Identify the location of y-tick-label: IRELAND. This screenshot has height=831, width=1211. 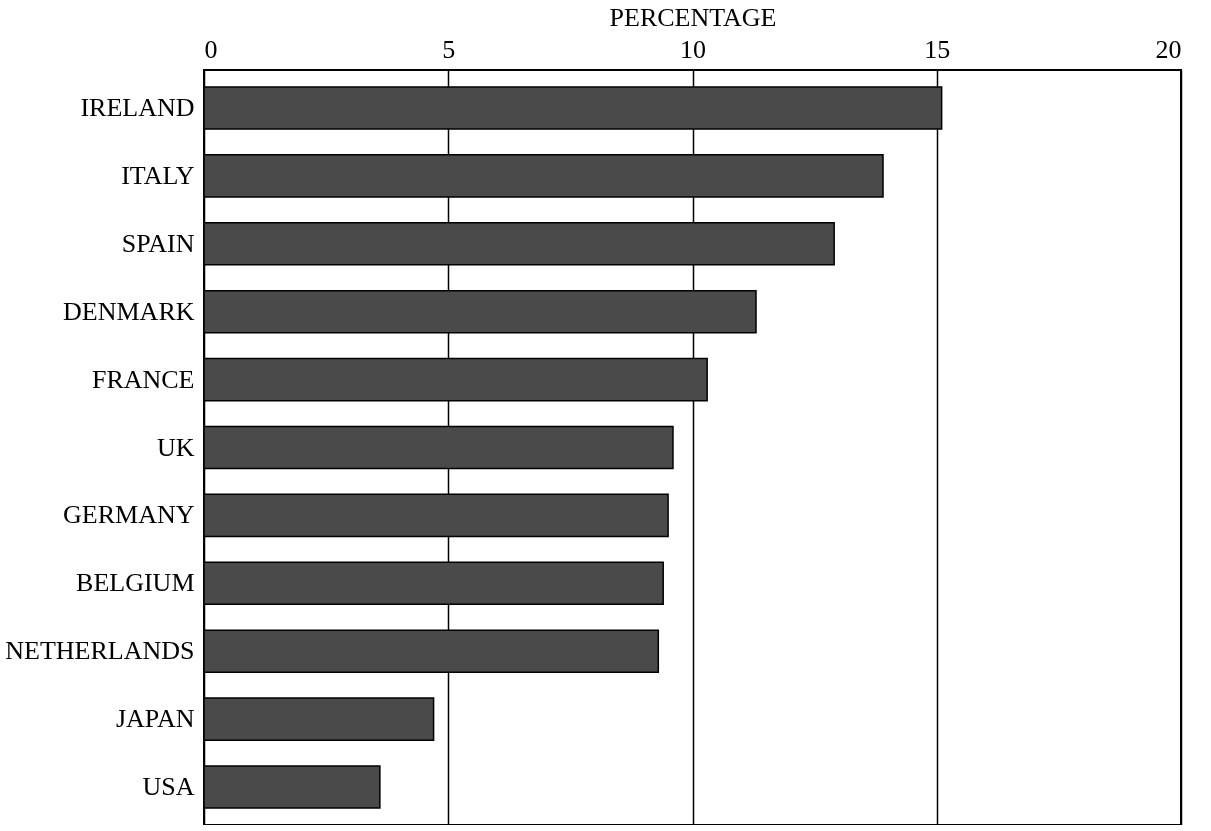
(137, 108).